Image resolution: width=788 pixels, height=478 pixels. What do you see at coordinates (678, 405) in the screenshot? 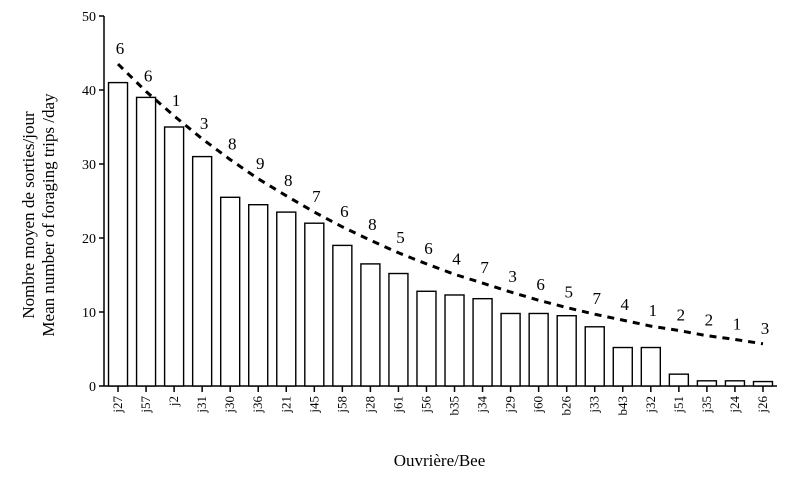
I see `x-tick-label: j51` at bounding box center [678, 405].